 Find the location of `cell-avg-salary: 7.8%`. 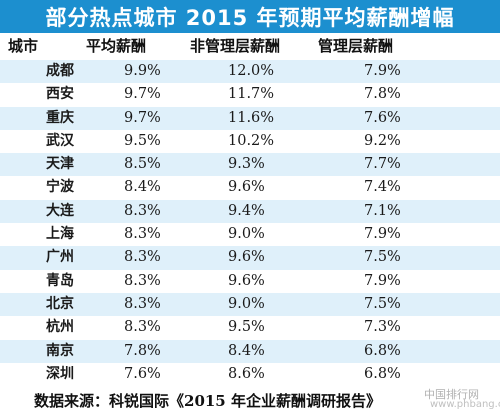

cell-avg-salary: 7.8% is located at coordinates (142, 350).